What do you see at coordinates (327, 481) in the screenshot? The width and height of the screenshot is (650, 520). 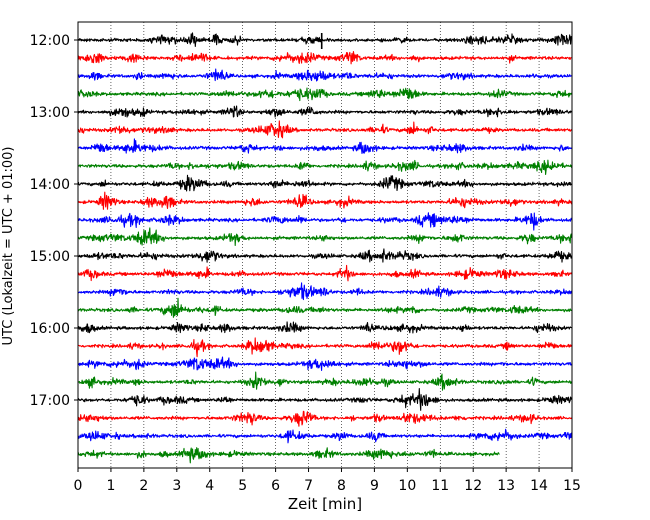 I see `x-axis-ticks: 0 1 2 3 4 5 6 7 8 9 10 11 12 13 14 15` at bounding box center [327, 481].